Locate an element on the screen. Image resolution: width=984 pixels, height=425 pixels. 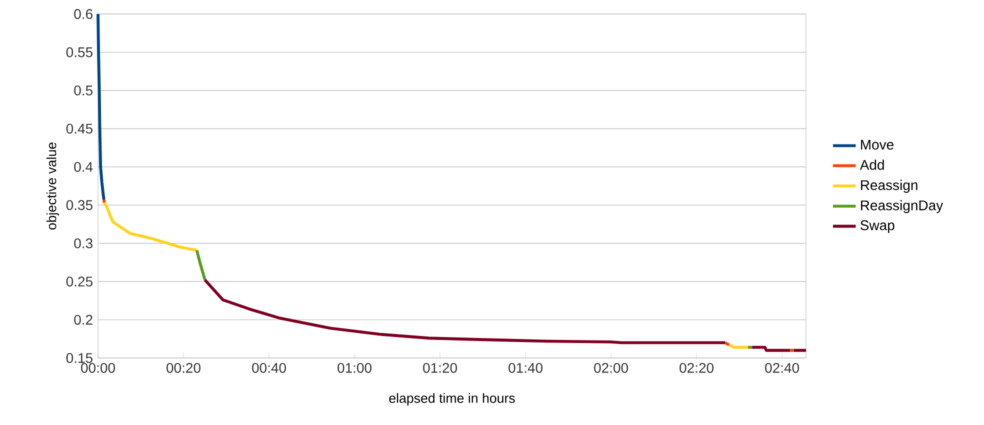
y-tick-label: 0.4 is located at coordinates (83, 167).